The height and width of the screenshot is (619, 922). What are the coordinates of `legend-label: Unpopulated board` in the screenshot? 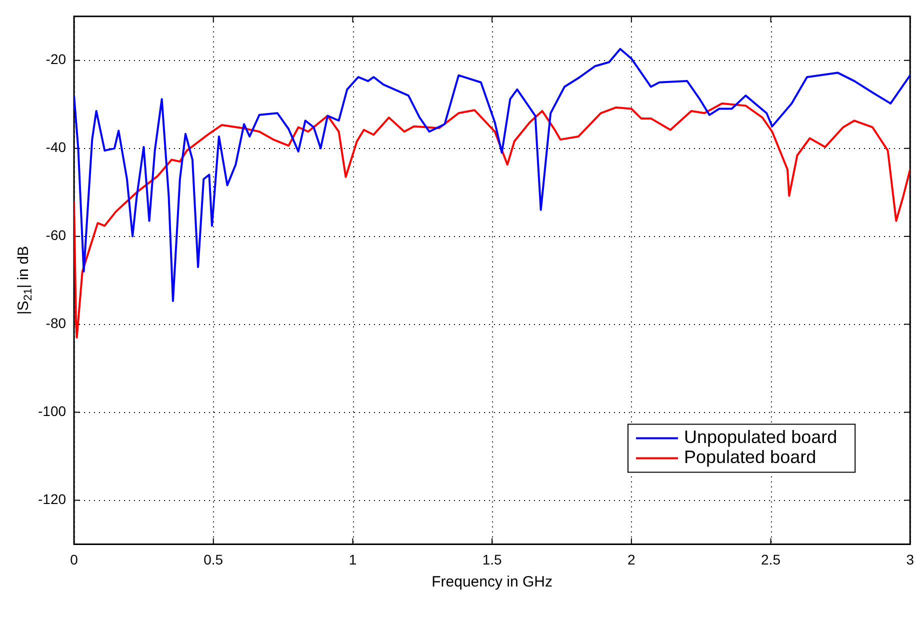 It's located at (761, 437).